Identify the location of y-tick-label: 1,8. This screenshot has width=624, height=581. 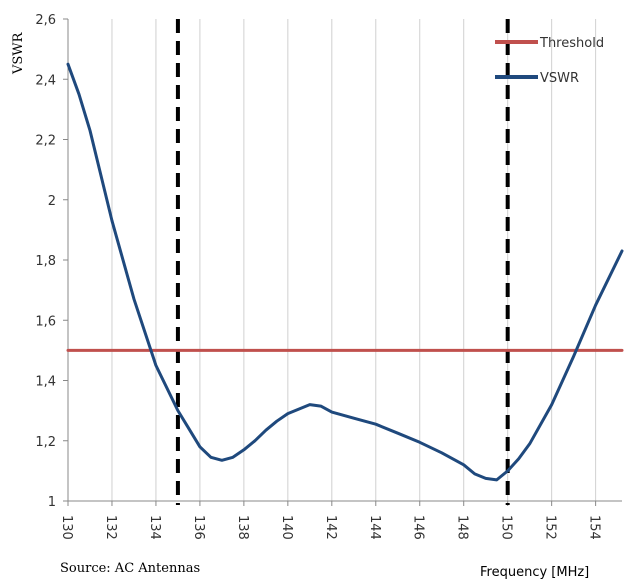
(45, 261).